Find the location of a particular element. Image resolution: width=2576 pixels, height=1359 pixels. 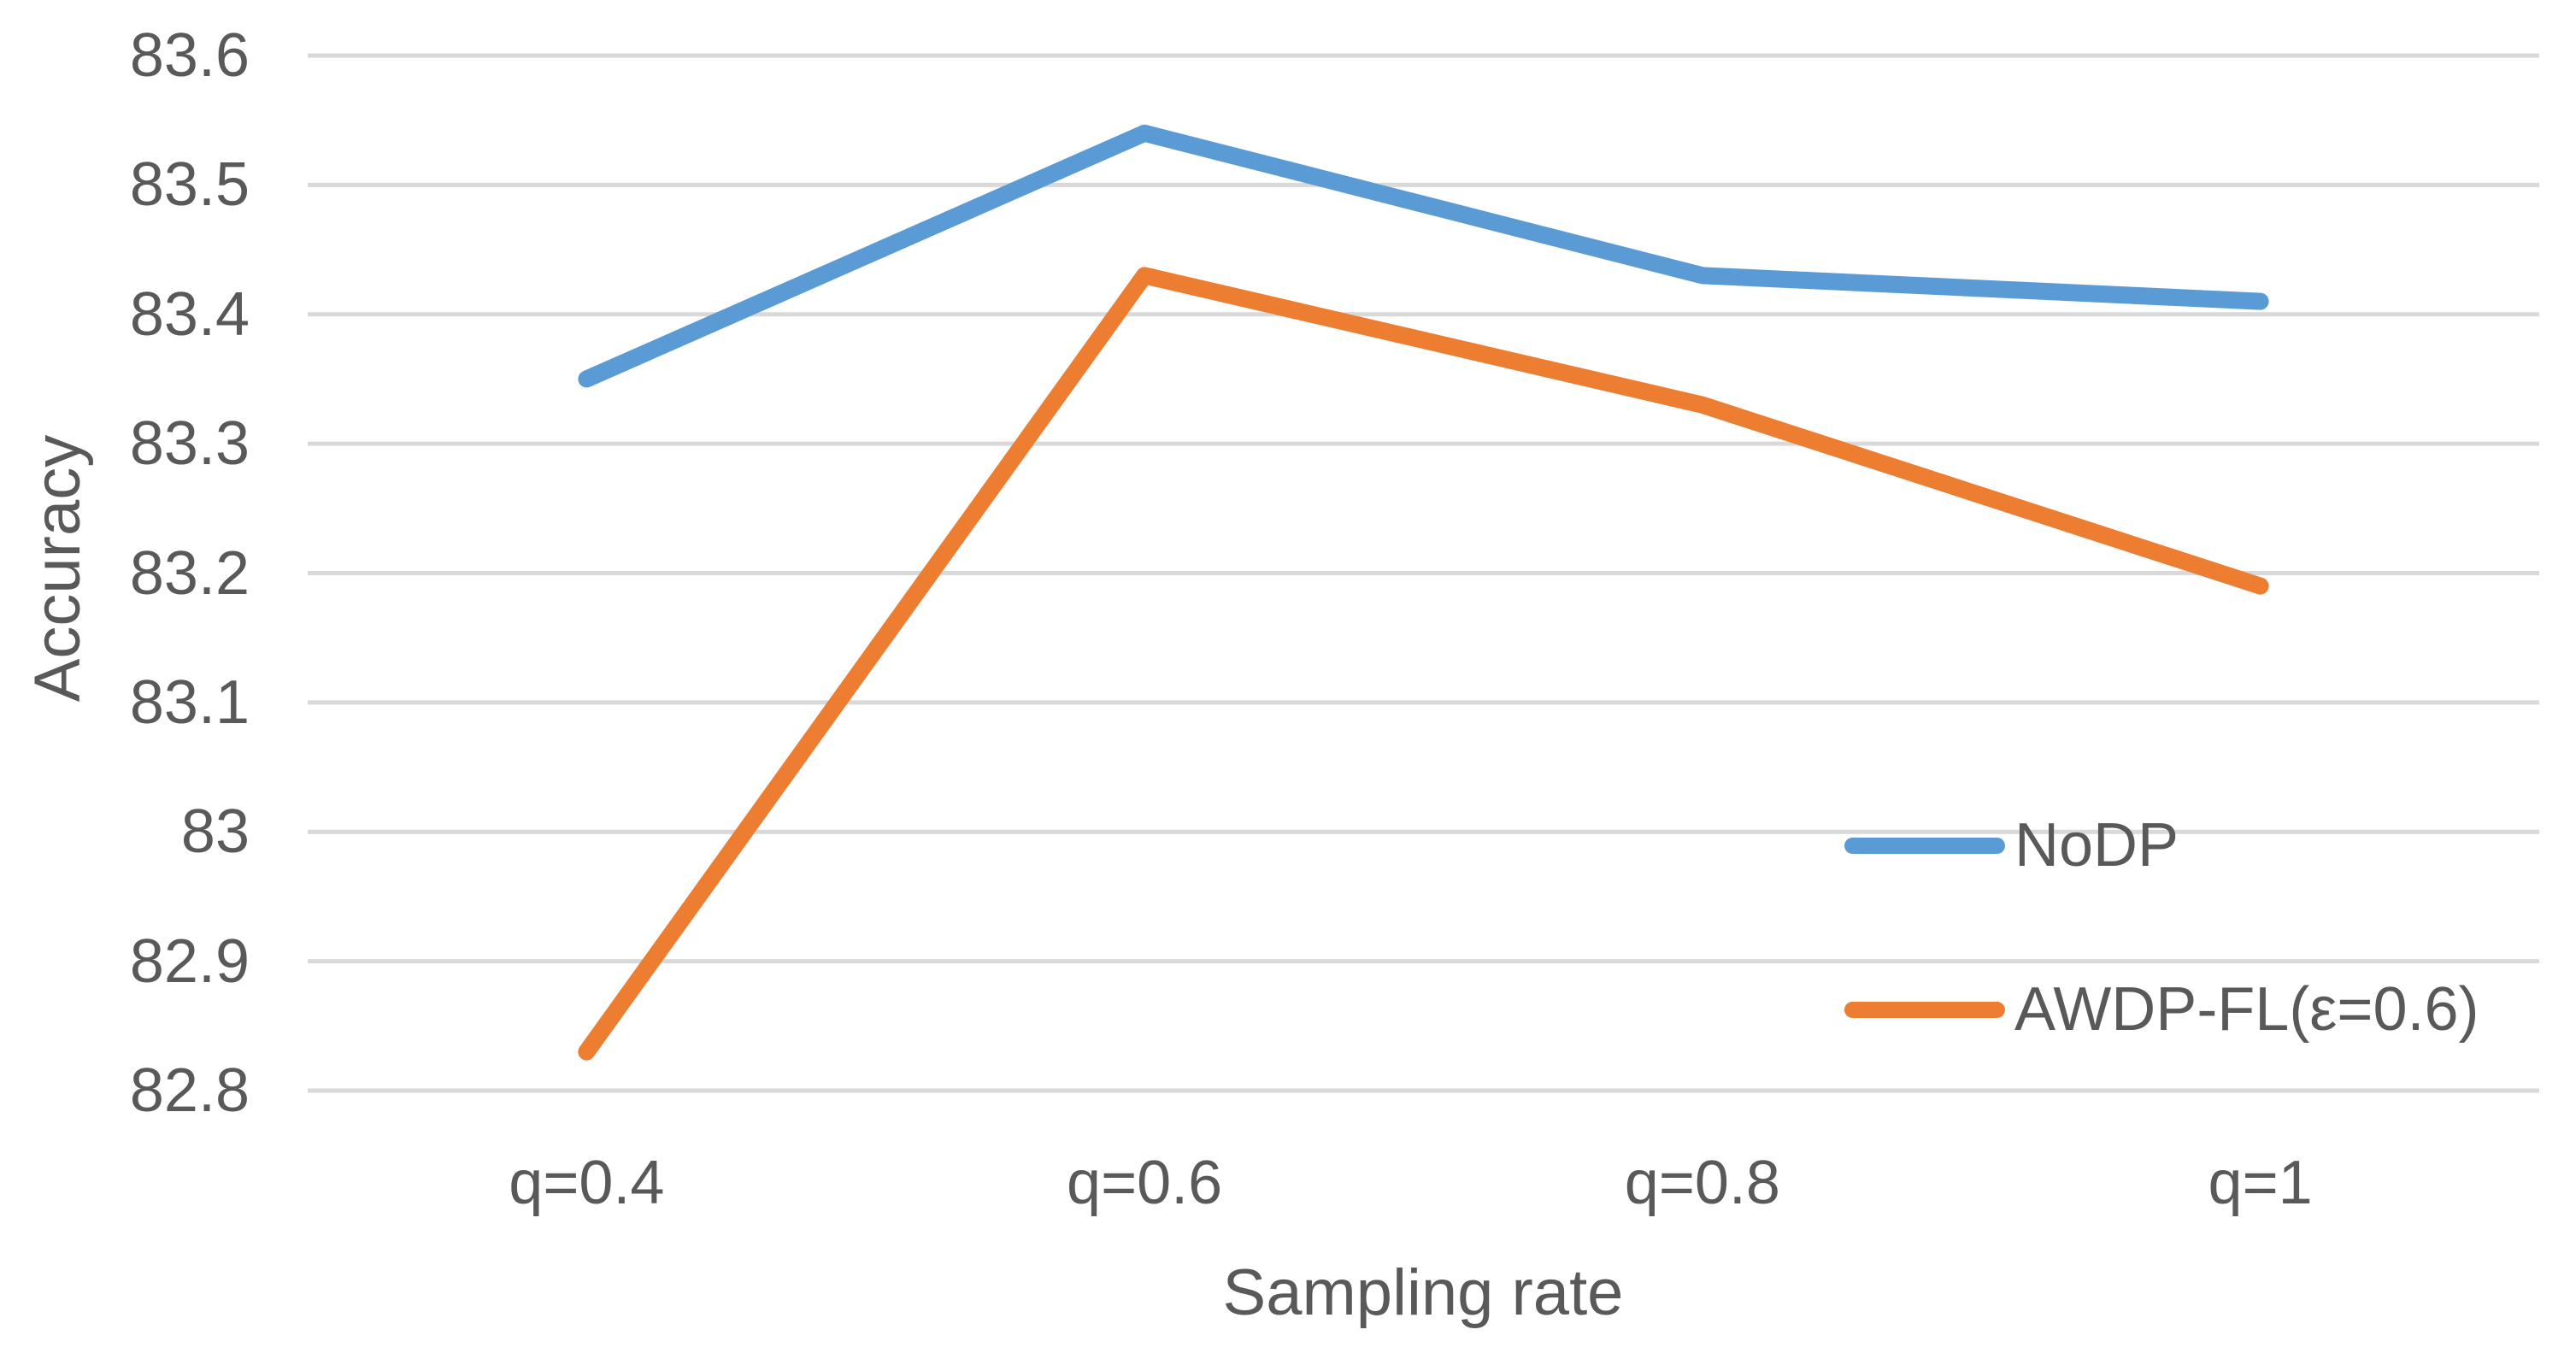

legend-item: AWDP-FL(ε=0.6) is located at coordinates (2161, 1010).